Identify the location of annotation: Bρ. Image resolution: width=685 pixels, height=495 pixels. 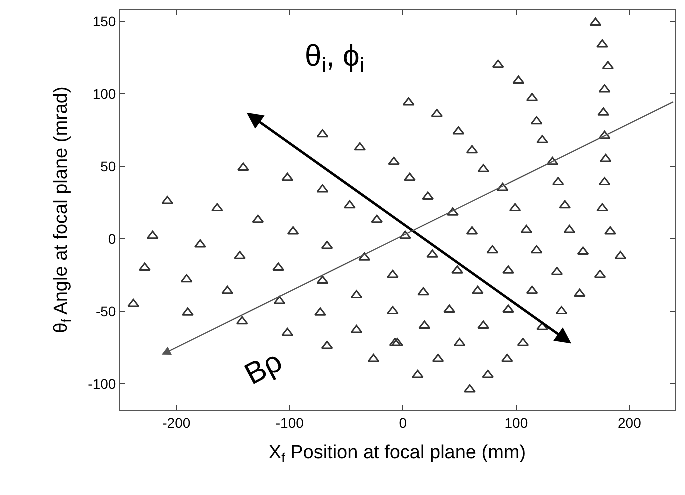
(264, 368).